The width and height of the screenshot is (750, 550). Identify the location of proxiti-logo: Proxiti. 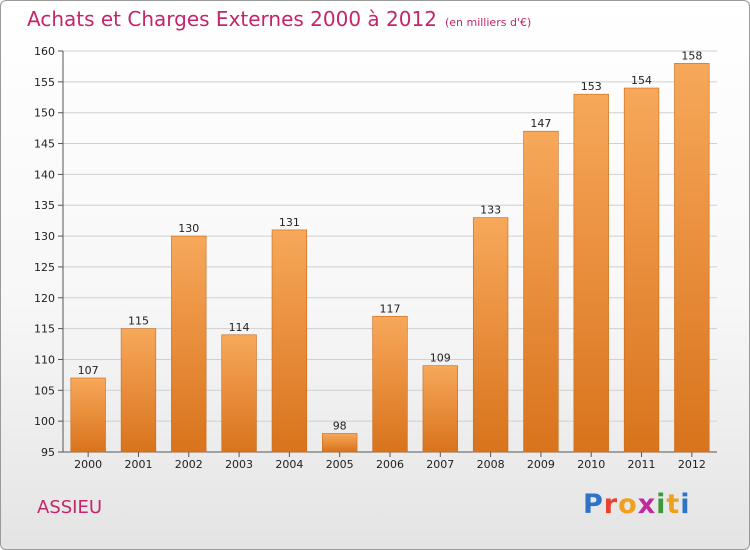
(637, 504).